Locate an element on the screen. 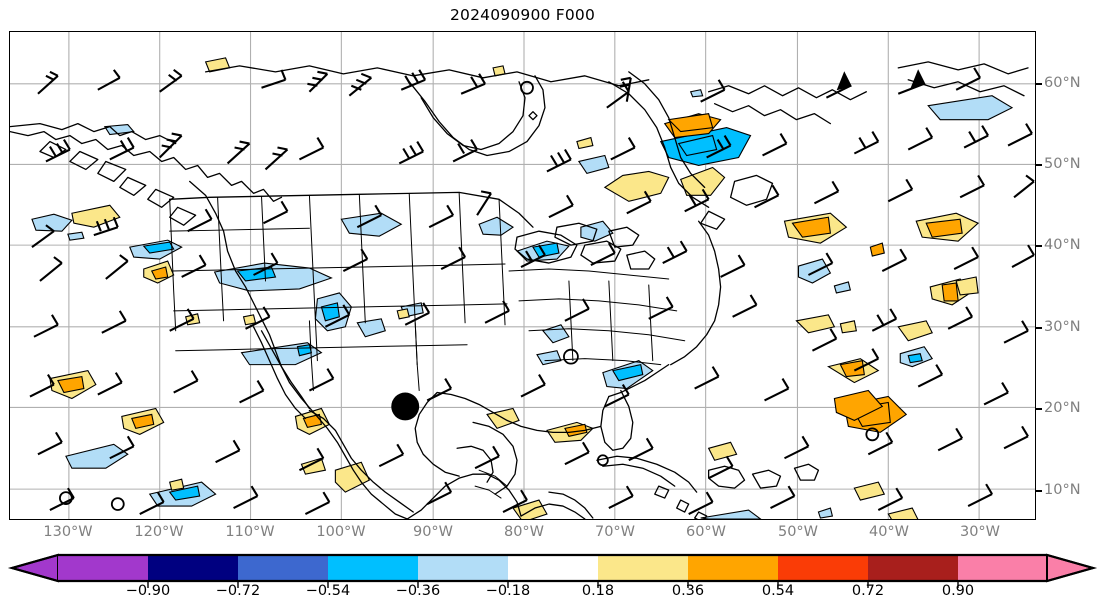 This screenshot has height=615, width=1105. colorbar-tick-label: −0.90 is located at coordinates (148, 591).